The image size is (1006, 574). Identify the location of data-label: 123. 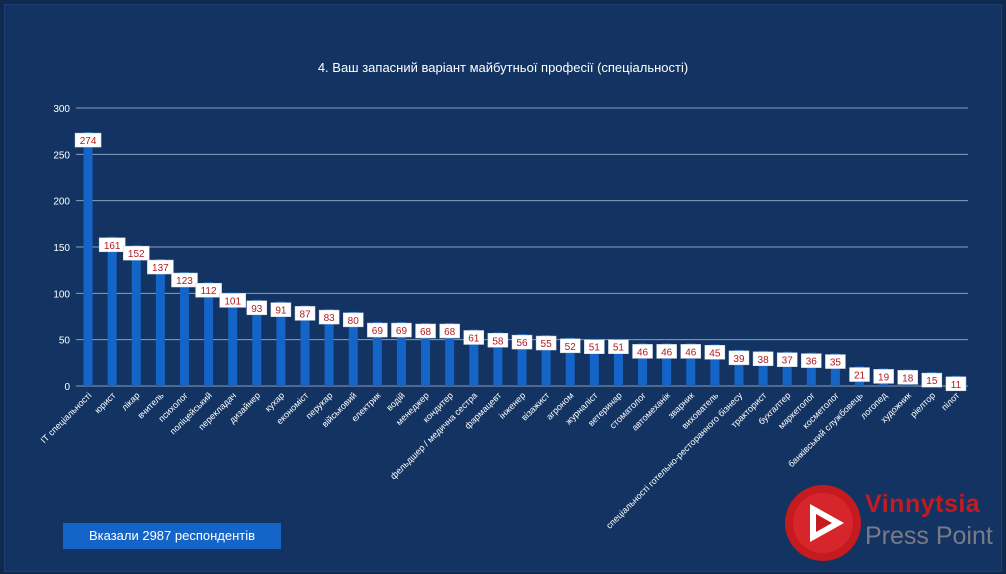
(184, 281).